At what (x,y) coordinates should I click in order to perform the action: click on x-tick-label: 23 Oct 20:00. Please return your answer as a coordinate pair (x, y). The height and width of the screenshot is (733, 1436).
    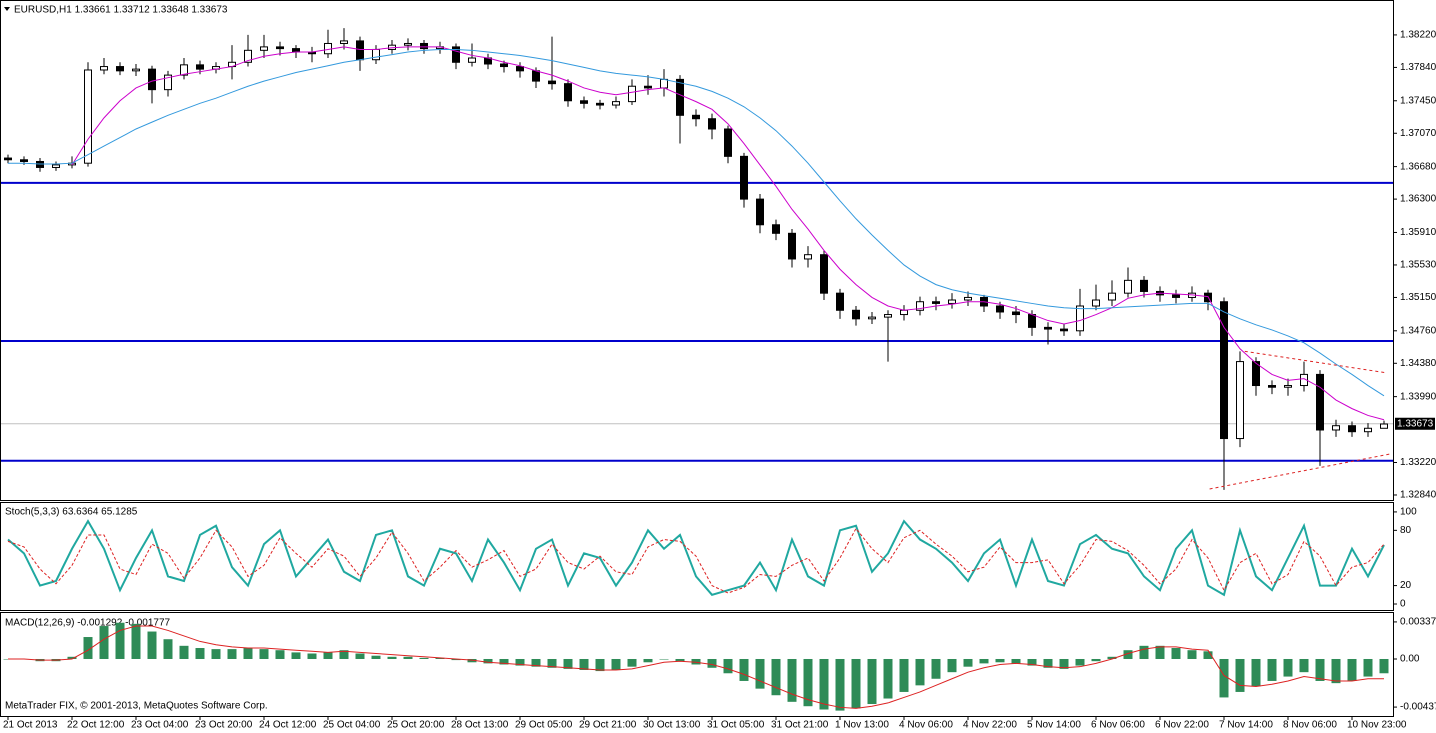
    Looking at the image, I should click on (224, 725).